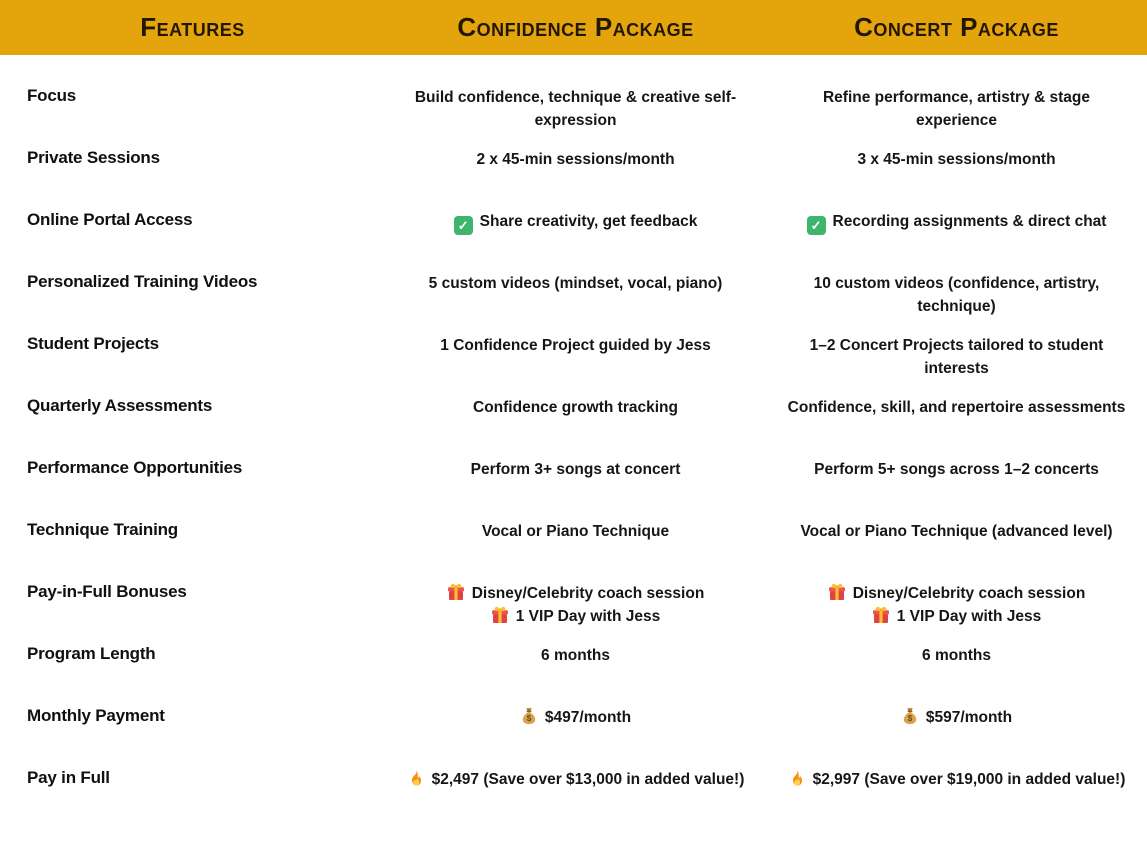  Describe the element at coordinates (52, 95) in the screenshot. I see `feature-label: Focus` at that location.